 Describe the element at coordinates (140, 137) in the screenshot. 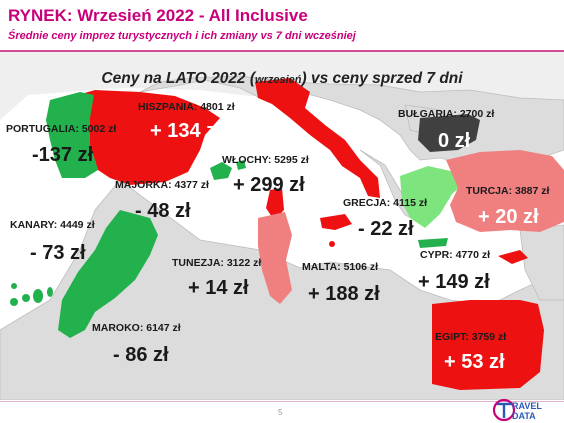

I see `country-shape-hiszpania` at that location.